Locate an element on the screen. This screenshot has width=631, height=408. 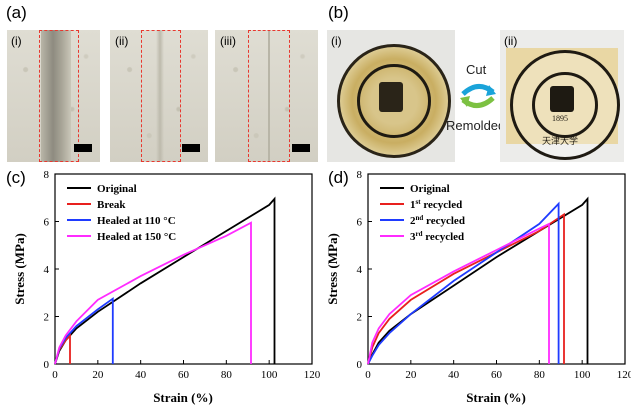
panel-b-label: (b) is located at coordinates (338, 12).